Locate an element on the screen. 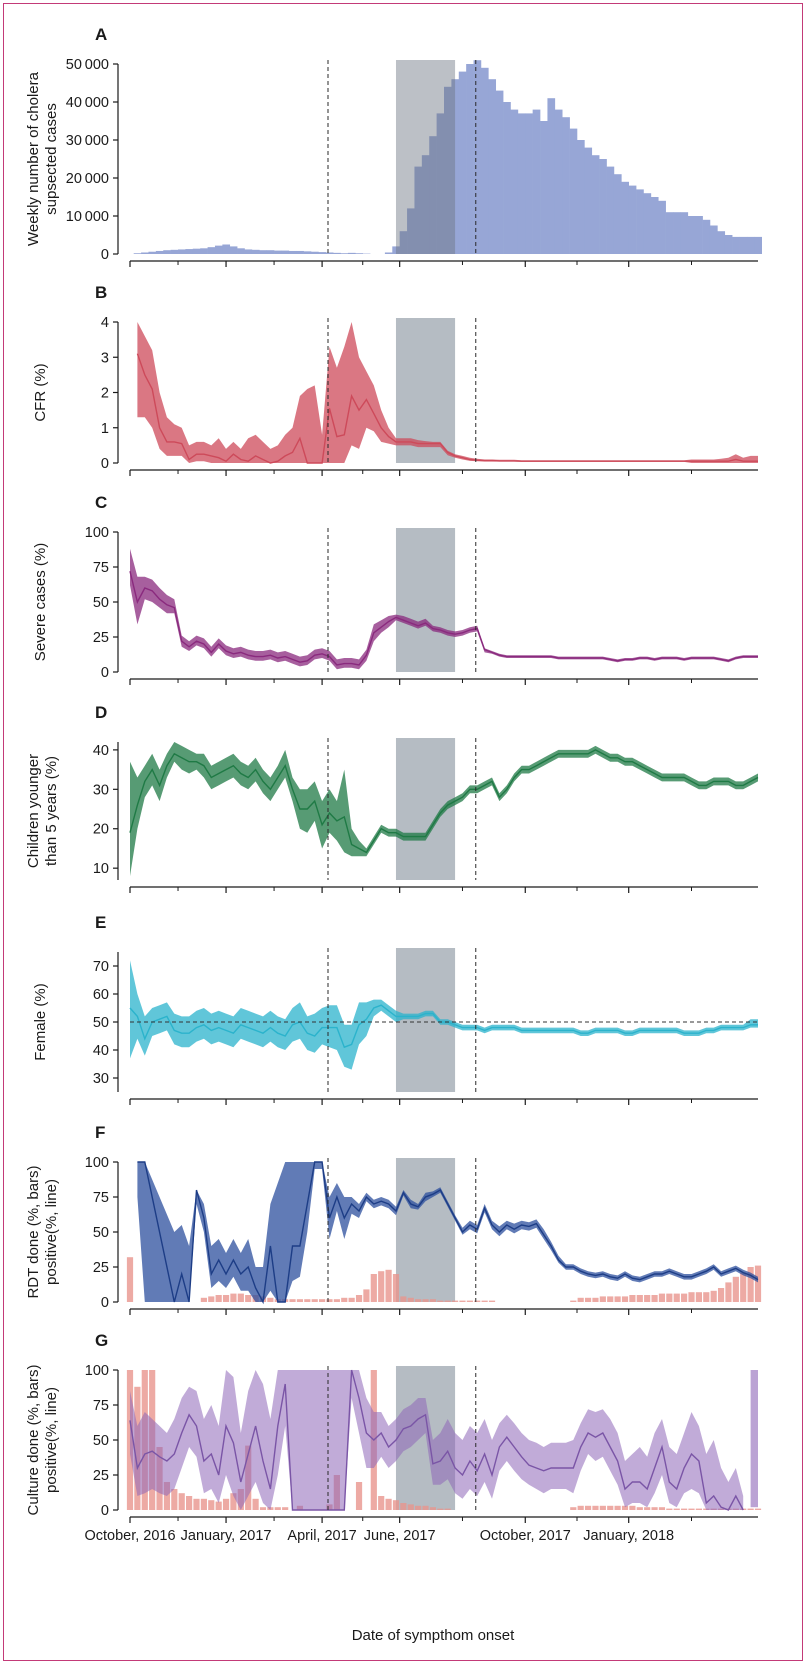 The height and width of the screenshot is (1666, 809). panel-label: A is located at coordinates (101, 34).